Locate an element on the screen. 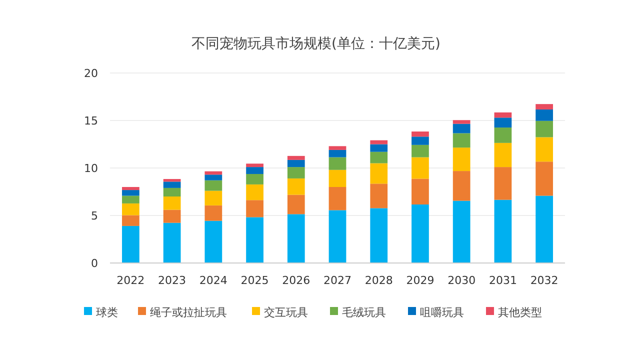 The height and width of the screenshot is (337, 632). legend-label: 咀嚼玩具 is located at coordinates (442, 312).